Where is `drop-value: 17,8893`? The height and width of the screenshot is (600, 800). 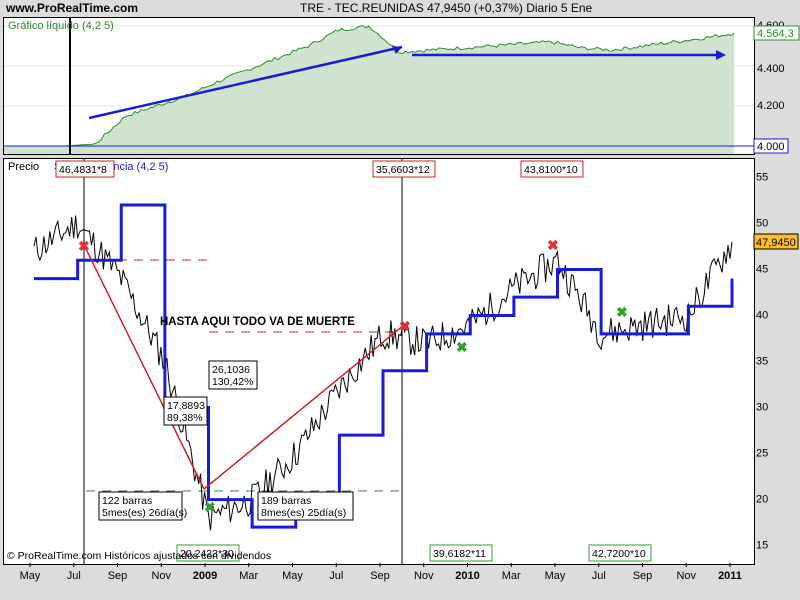
drop-value: 17,8893 is located at coordinates (186, 406).